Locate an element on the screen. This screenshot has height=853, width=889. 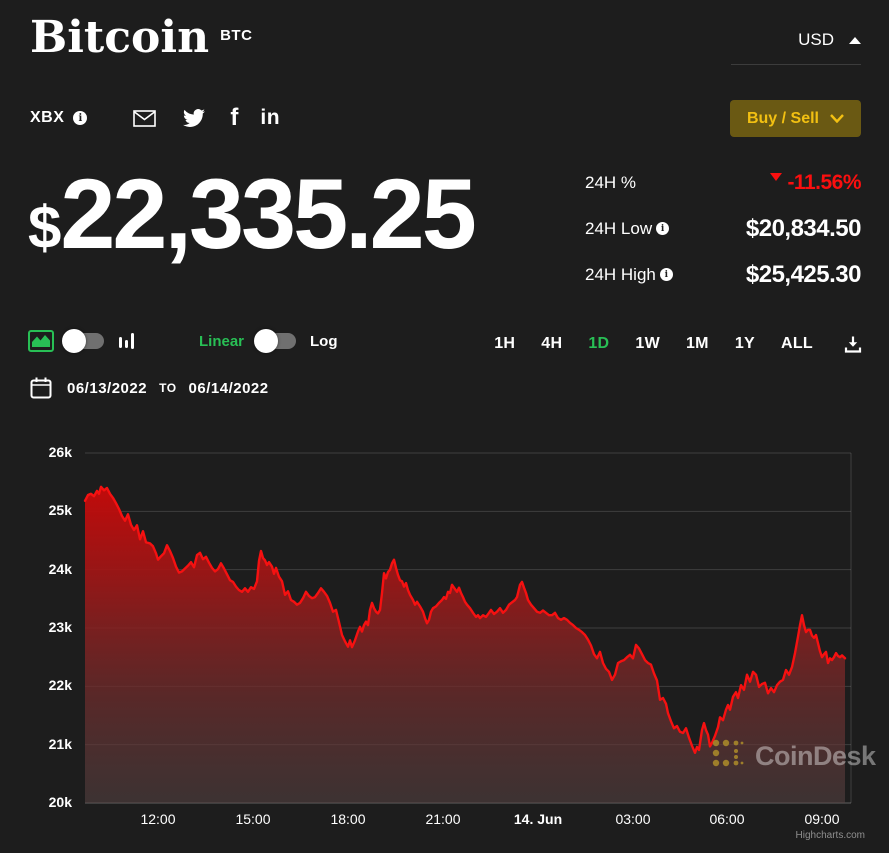
range-1d: 1D is located at coordinates (599, 343).